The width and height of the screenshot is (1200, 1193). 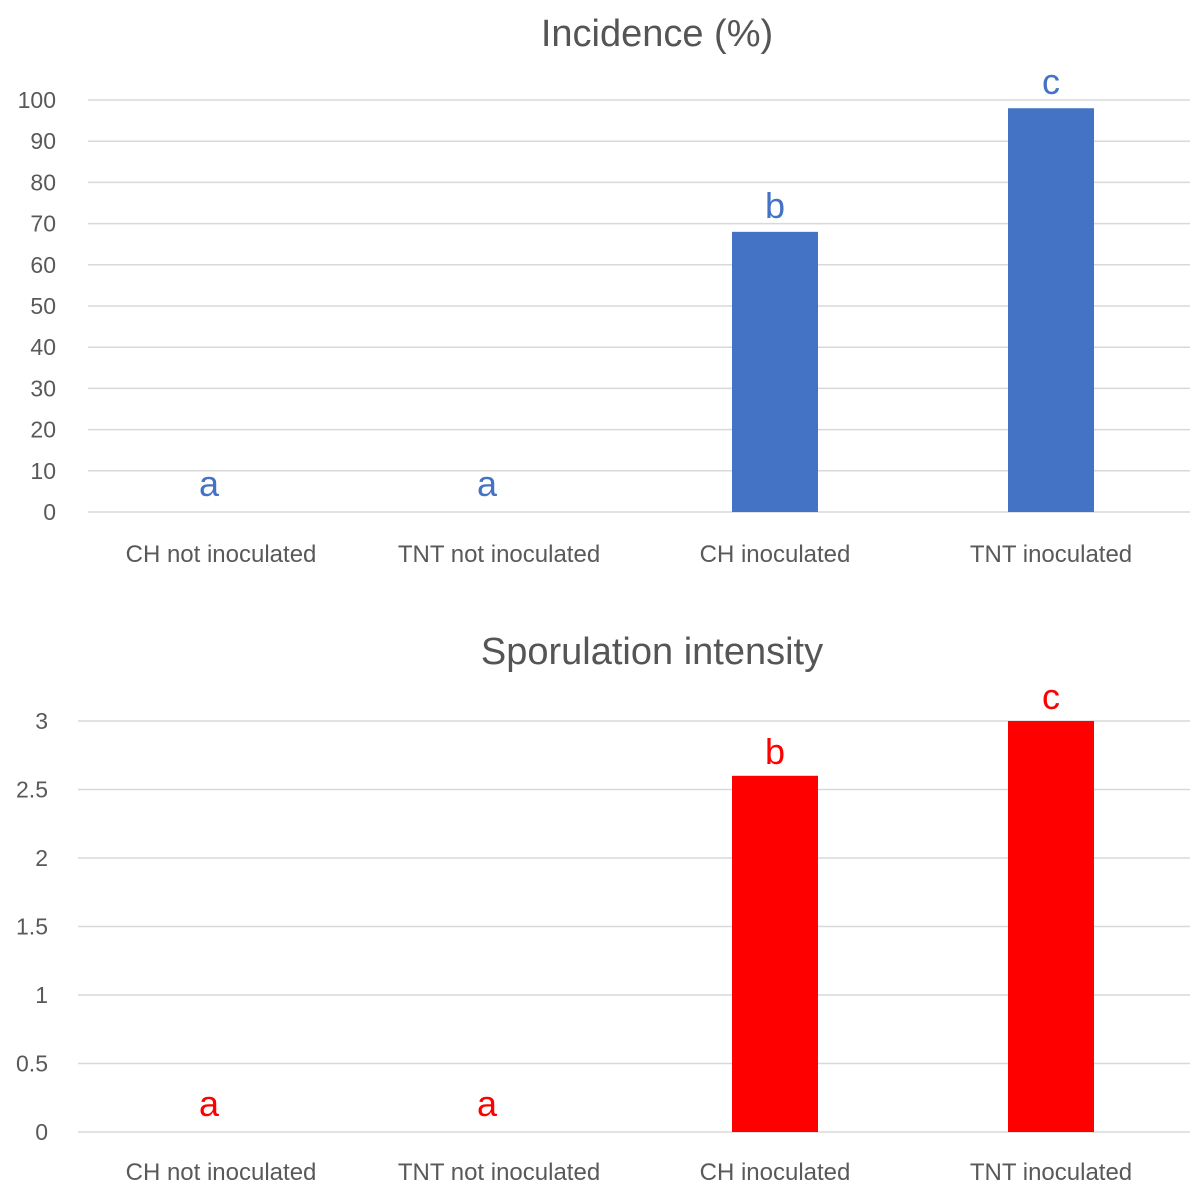 I want to click on y-tick-label: 90, so click(x=43, y=141).